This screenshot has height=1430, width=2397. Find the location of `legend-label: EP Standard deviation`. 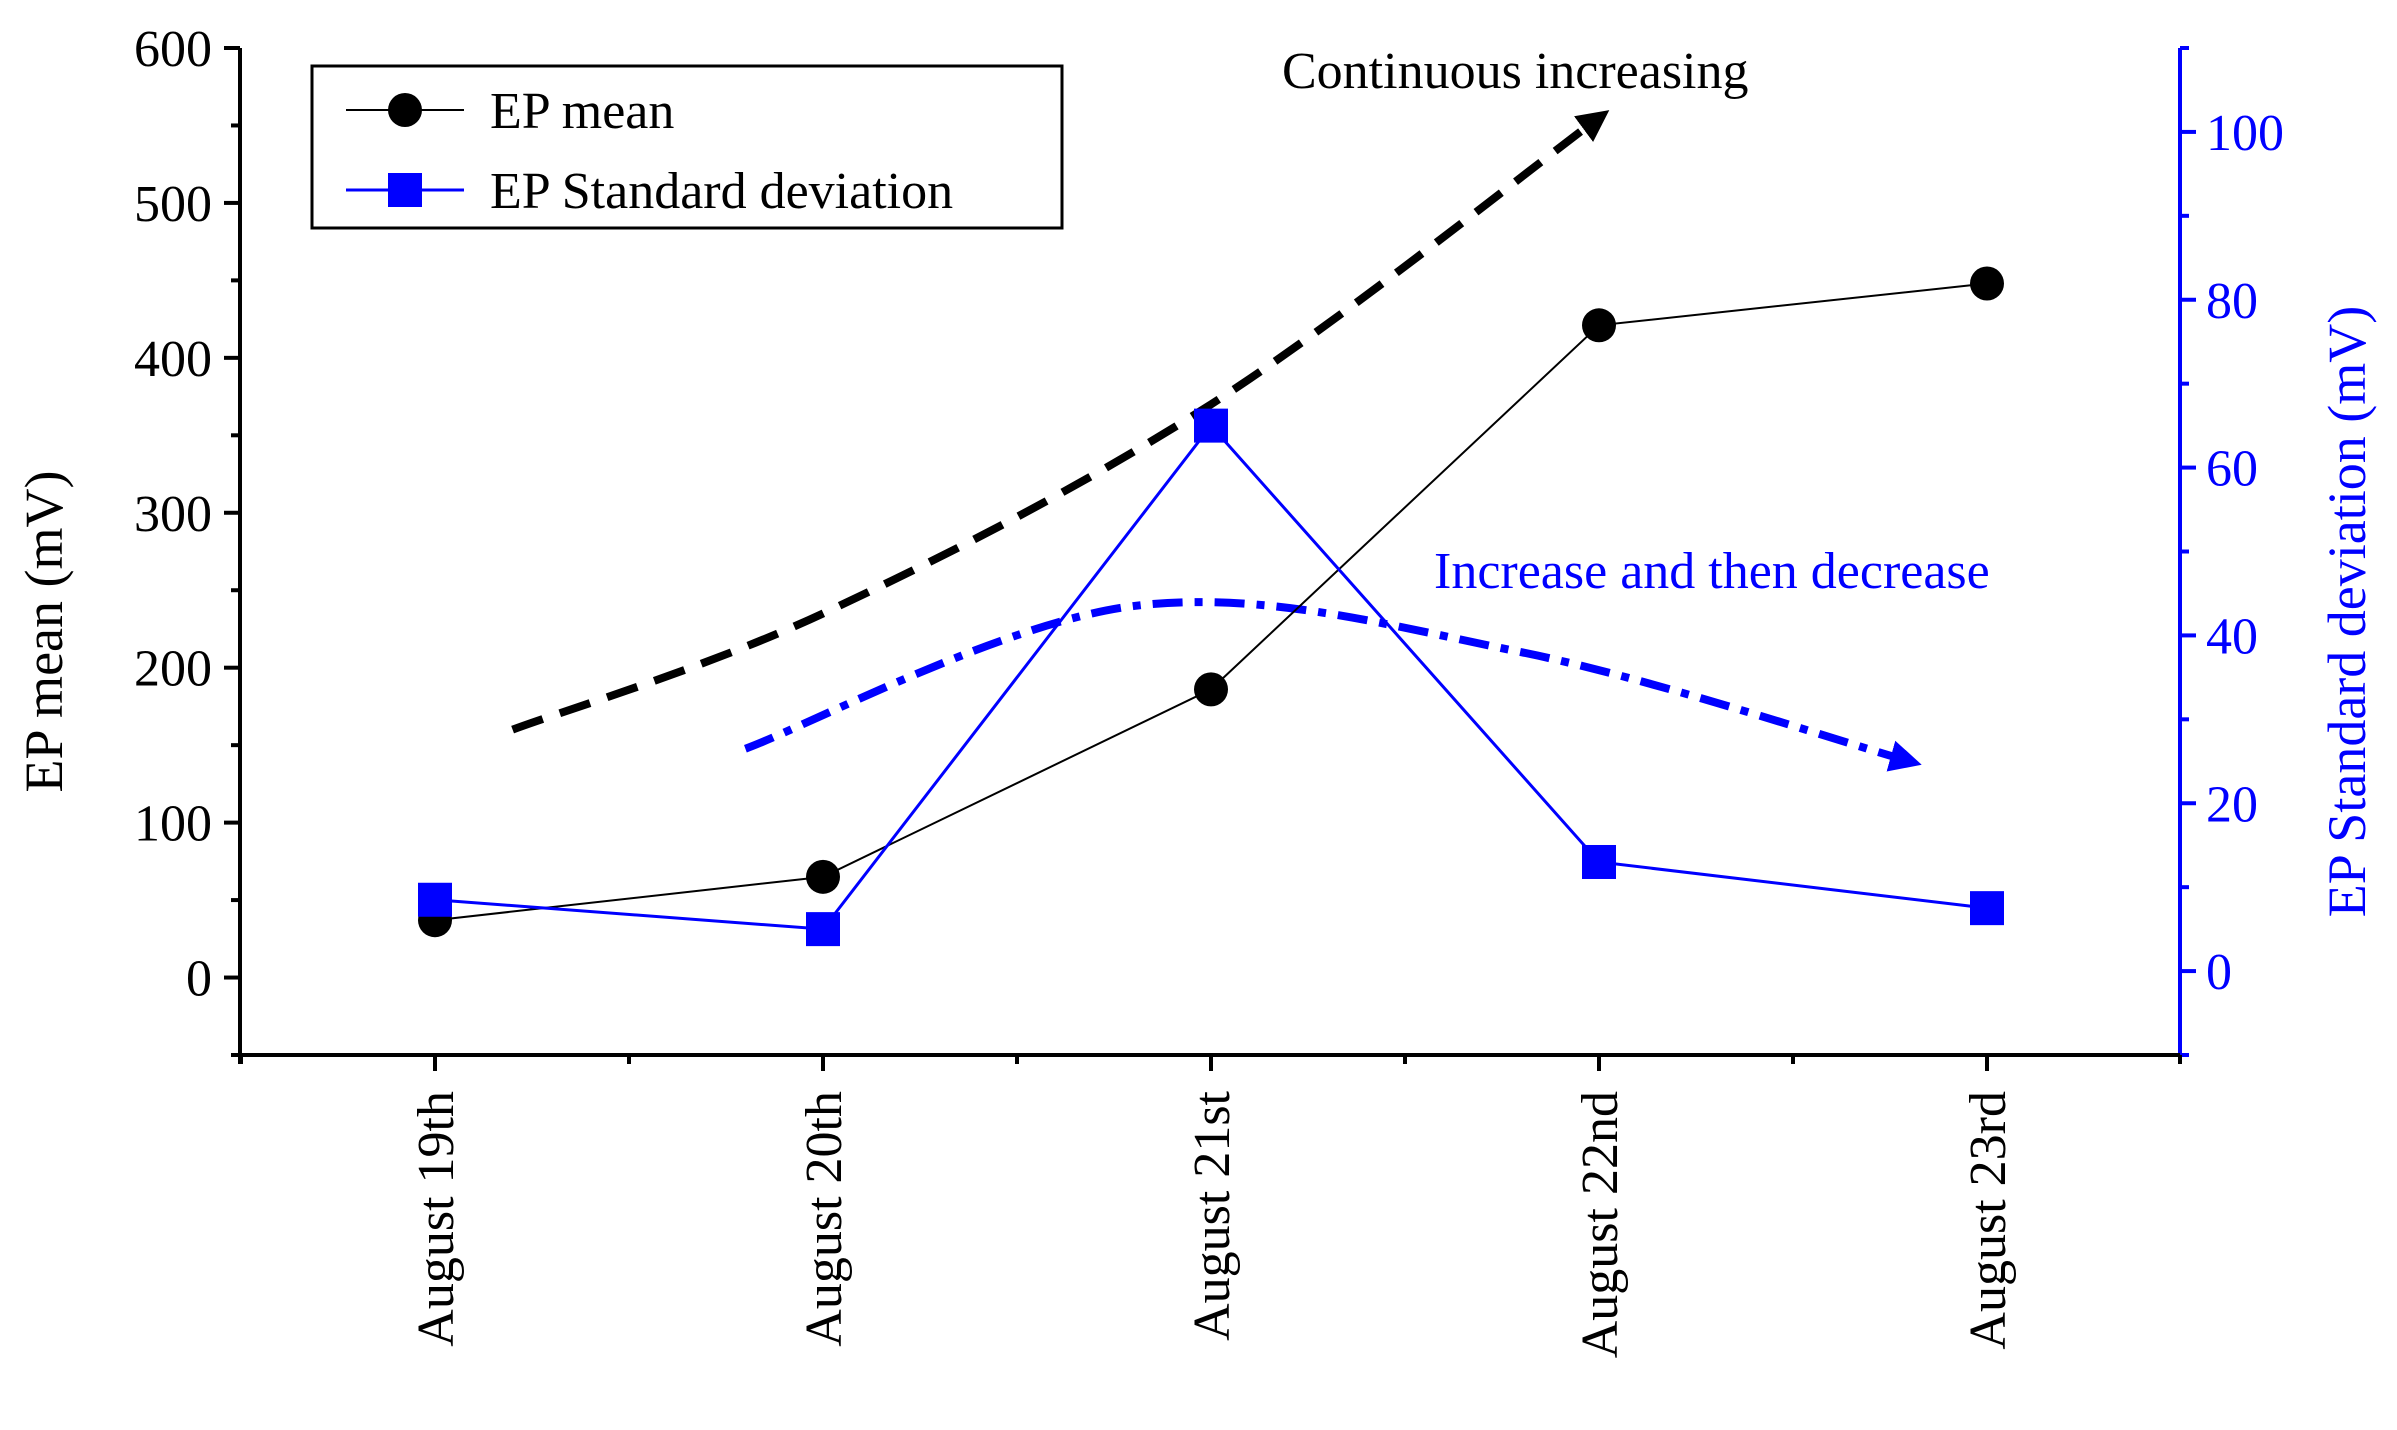

legend-label: EP Standard deviation is located at coordinates (721, 191).